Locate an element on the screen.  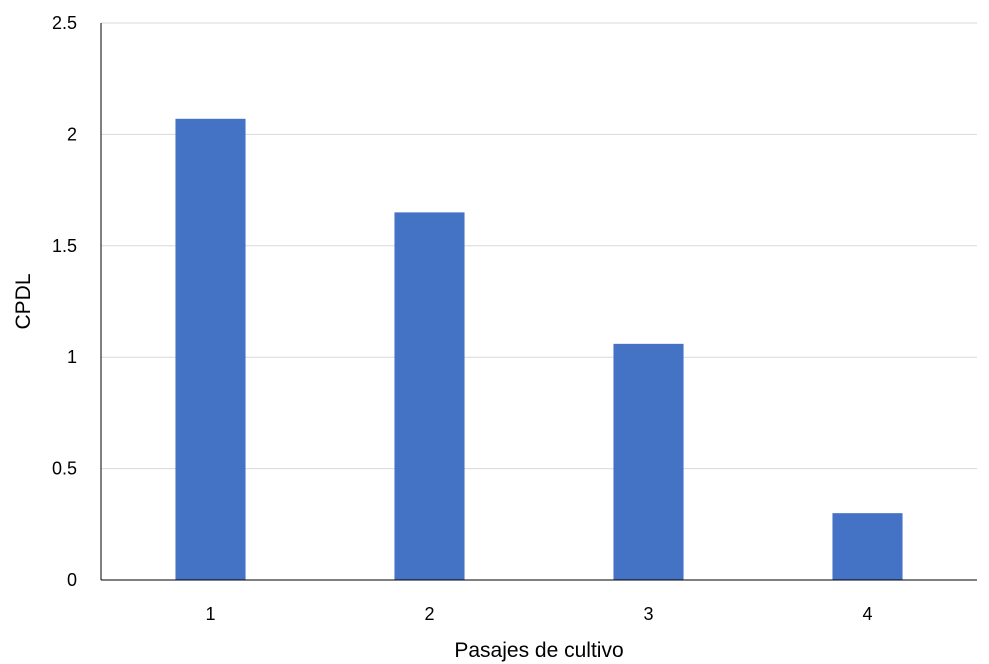
x-tick-labels: 1 2 3 4 is located at coordinates (538, 614).